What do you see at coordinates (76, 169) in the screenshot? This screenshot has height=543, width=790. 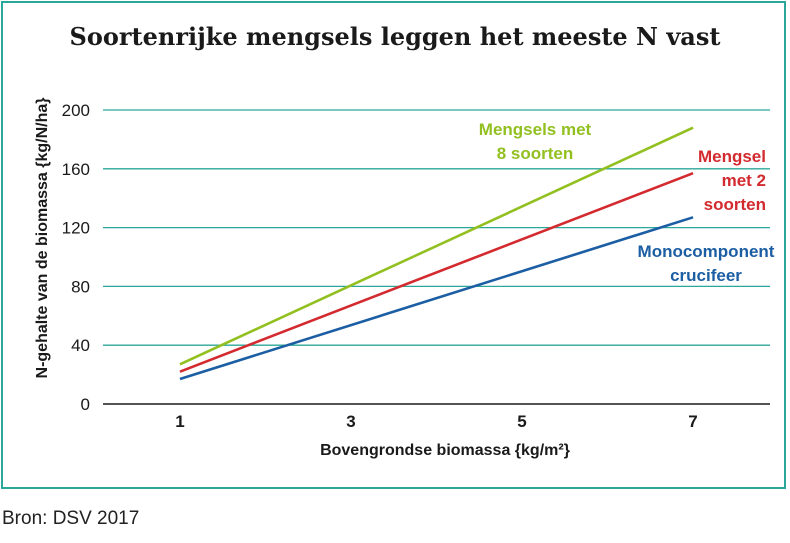 I see `y-tick-160: 160` at bounding box center [76, 169].